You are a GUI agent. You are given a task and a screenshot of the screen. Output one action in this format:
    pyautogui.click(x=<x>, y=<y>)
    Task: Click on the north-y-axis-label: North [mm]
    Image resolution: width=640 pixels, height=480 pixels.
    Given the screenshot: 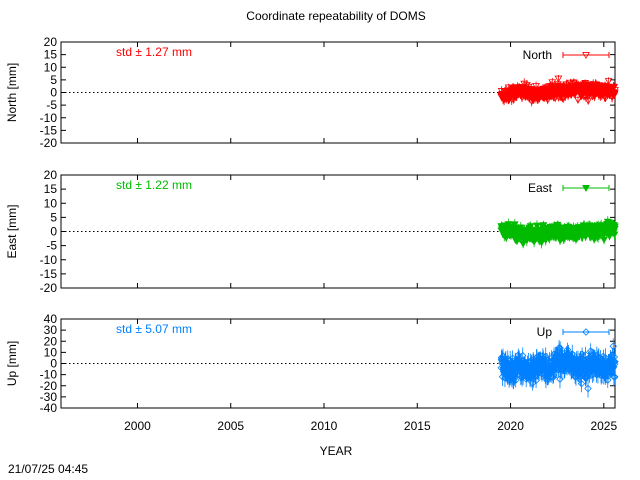 What is the action you would take?
    pyautogui.click(x=12, y=92)
    